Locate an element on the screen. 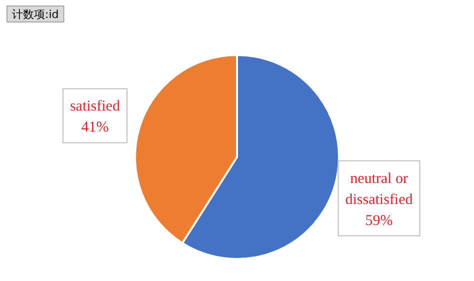 This screenshot has width=474, height=281. slice-label: neutral or dissatisfied is located at coordinates (379, 189).